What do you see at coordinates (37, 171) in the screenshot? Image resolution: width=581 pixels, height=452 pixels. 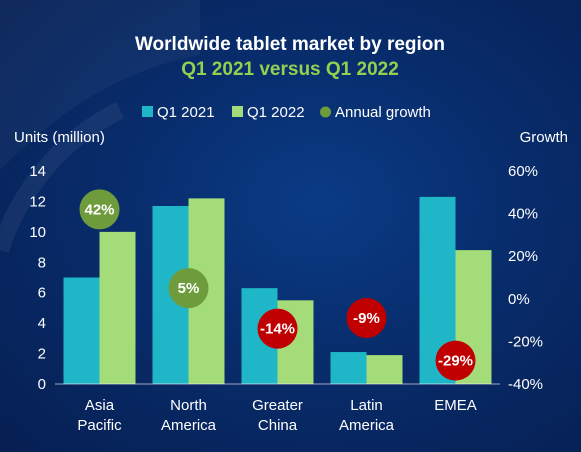 I see `y-tick-label: 14` at bounding box center [37, 171].